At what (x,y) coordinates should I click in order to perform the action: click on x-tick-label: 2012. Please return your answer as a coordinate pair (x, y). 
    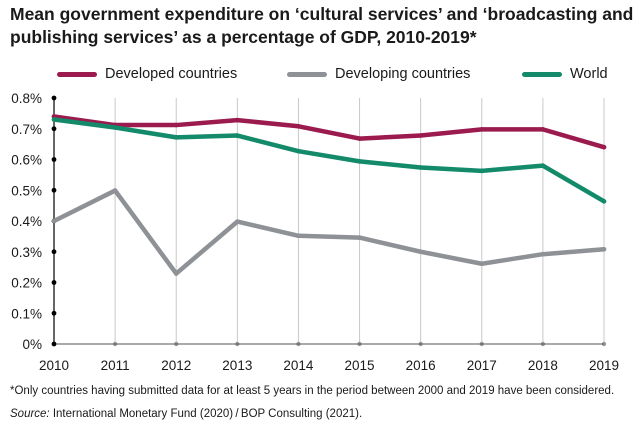
    Looking at the image, I should click on (176, 365).